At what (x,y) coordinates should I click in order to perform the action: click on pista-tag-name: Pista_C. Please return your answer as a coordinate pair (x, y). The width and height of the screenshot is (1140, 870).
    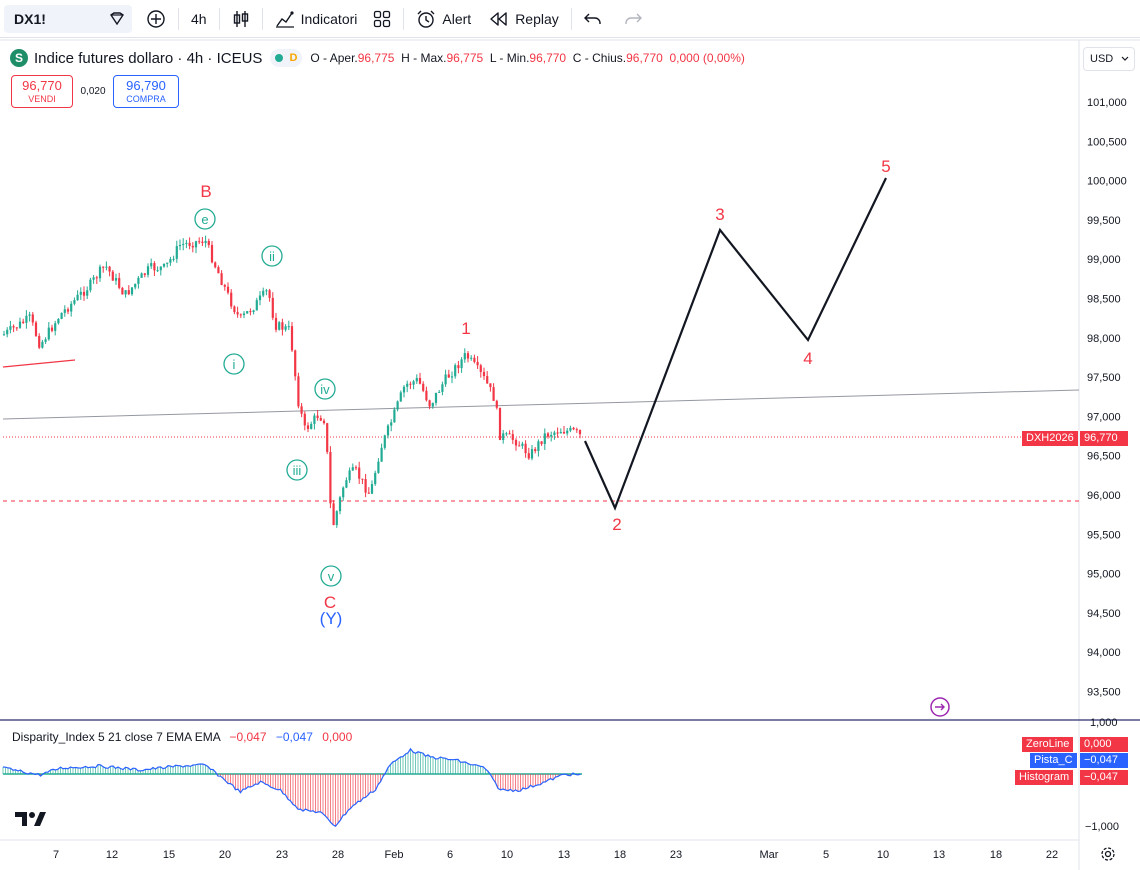
    Looking at the image, I should click on (1053, 760).